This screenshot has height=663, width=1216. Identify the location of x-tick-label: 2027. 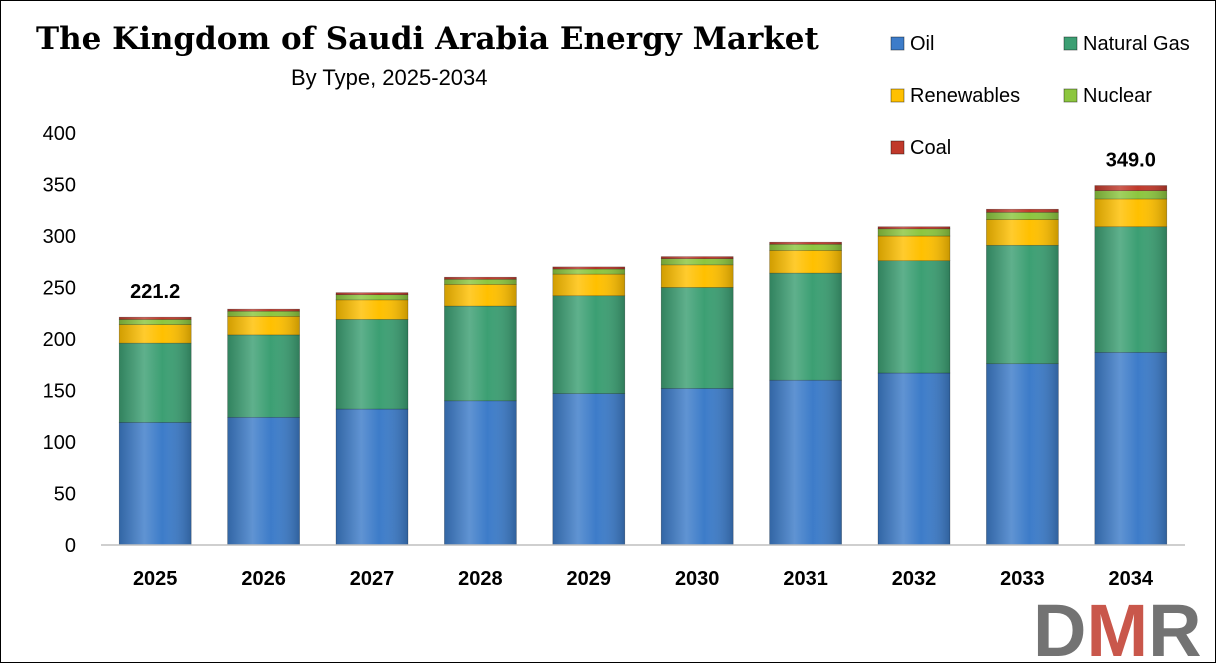
(372, 579).